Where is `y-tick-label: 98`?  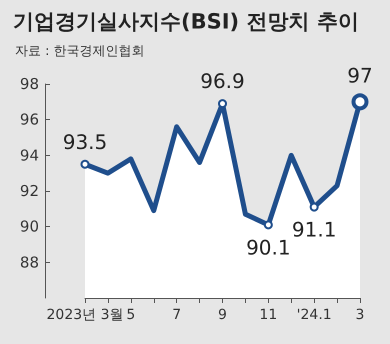 y-tick-label: 98 is located at coordinates (29, 84).